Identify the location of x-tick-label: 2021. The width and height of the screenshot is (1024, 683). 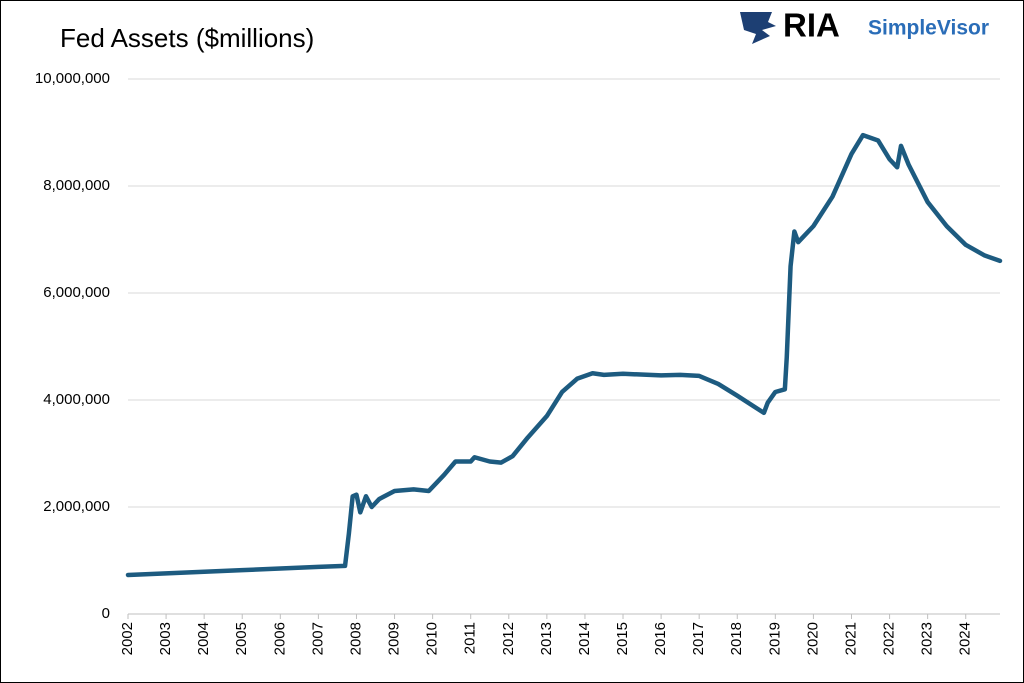
(850, 638).